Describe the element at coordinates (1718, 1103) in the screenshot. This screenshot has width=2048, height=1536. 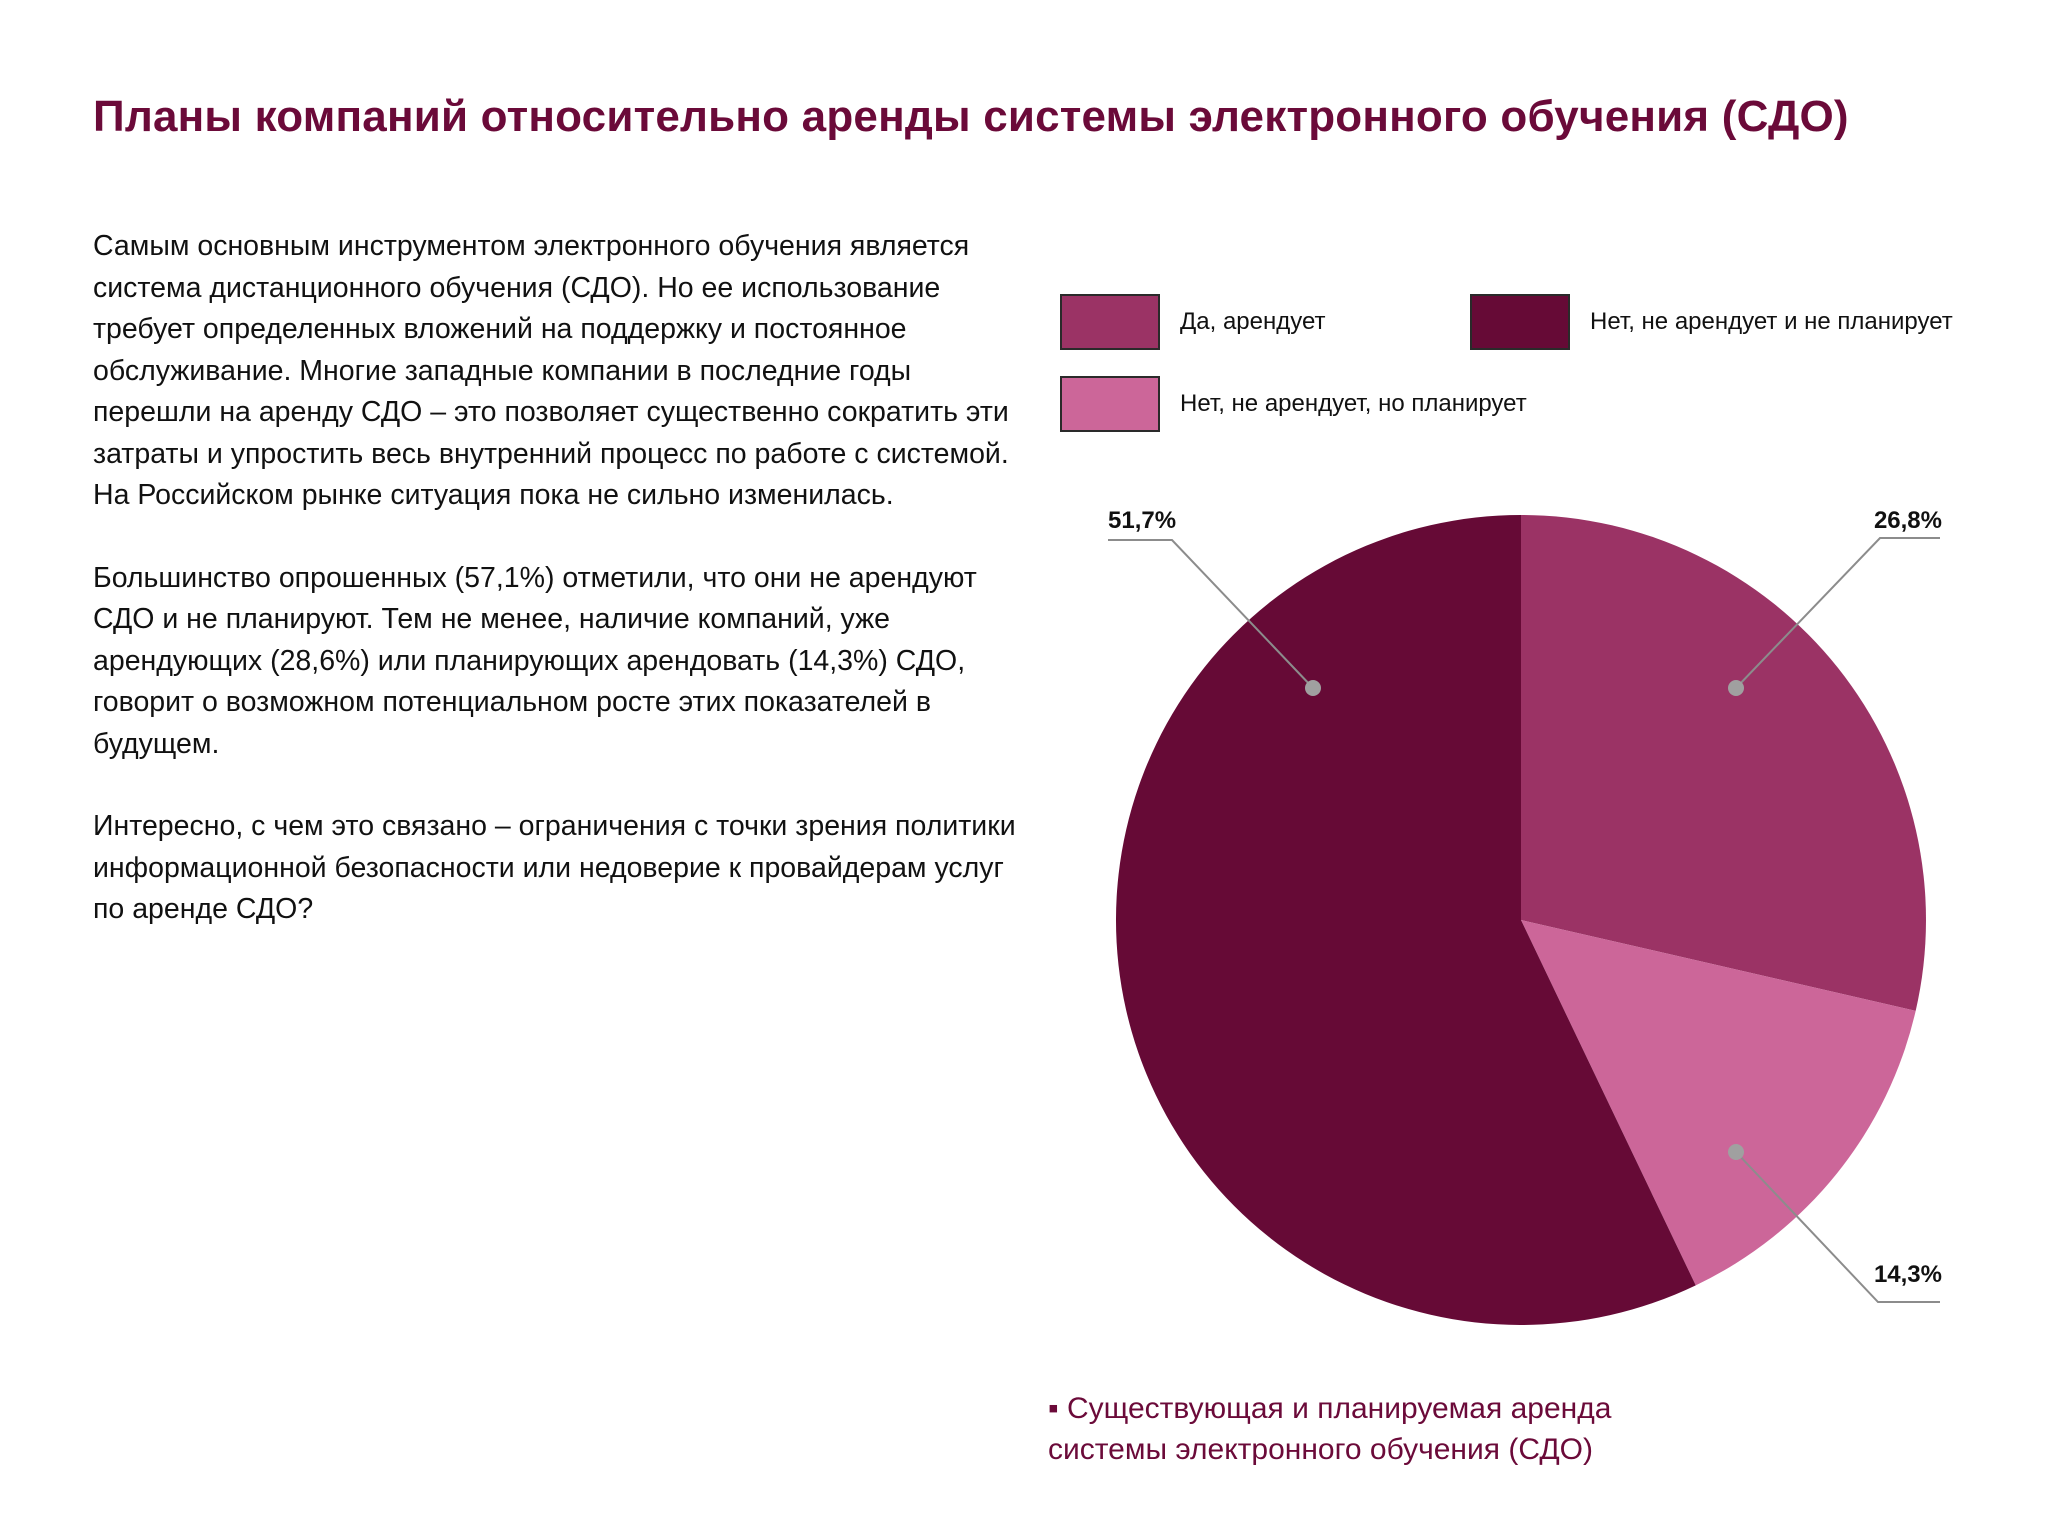
I see `pie-slice-planning` at that location.